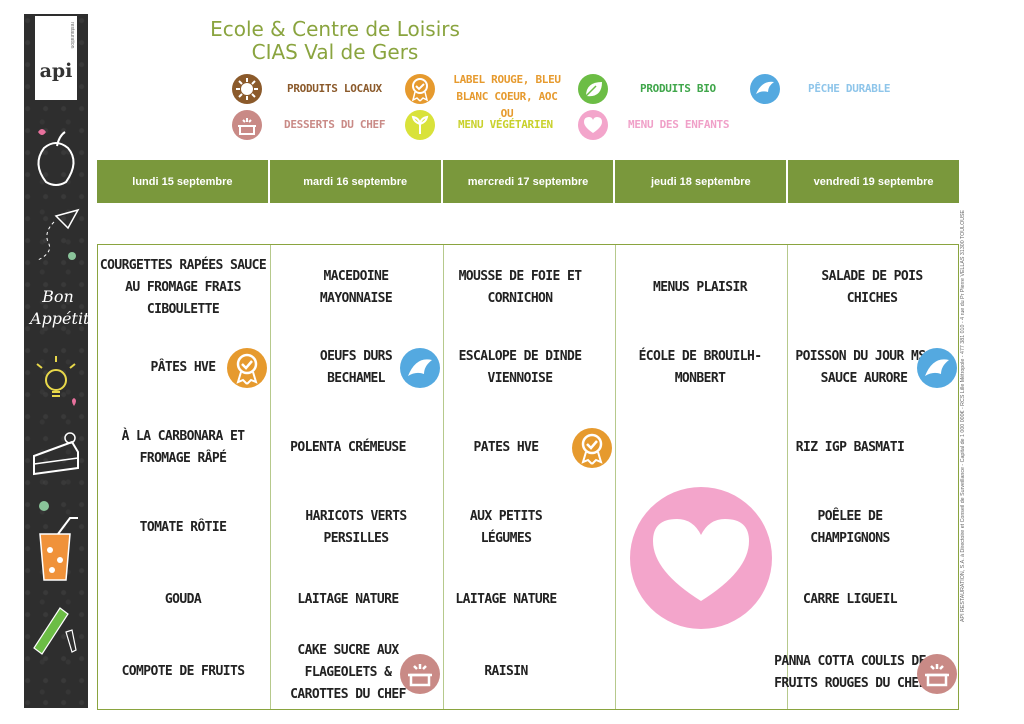 This screenshot has height=724, width=1024. I want to click on logo-subtext: restauration, so click(72, 35).